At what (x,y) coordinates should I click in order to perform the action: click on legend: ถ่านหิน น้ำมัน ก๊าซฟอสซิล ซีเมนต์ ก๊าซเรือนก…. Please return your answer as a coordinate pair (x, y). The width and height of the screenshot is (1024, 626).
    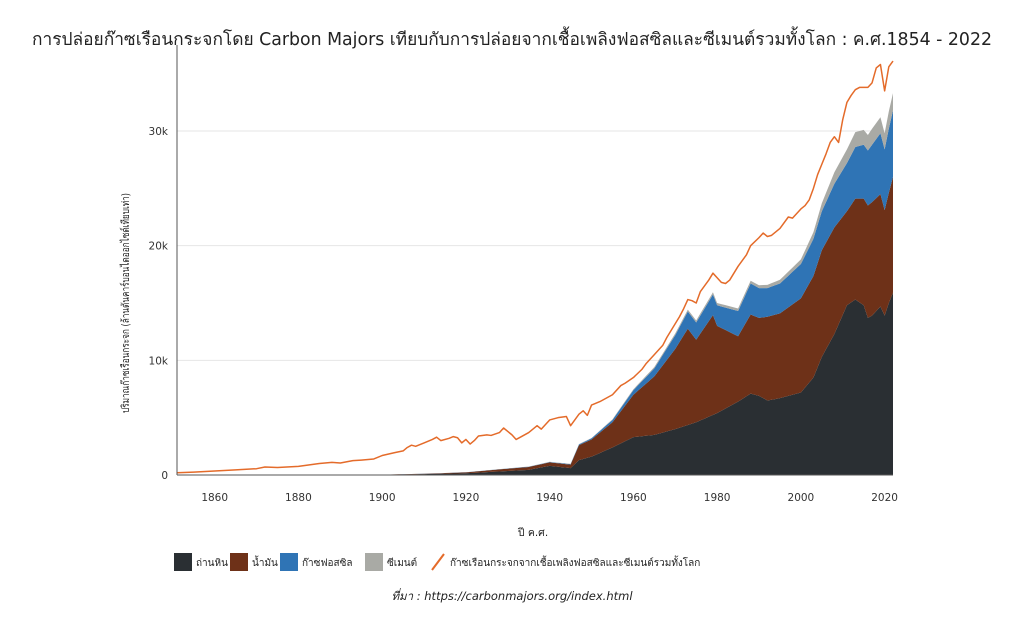
    Looking at the image, I should click on (437, 562).